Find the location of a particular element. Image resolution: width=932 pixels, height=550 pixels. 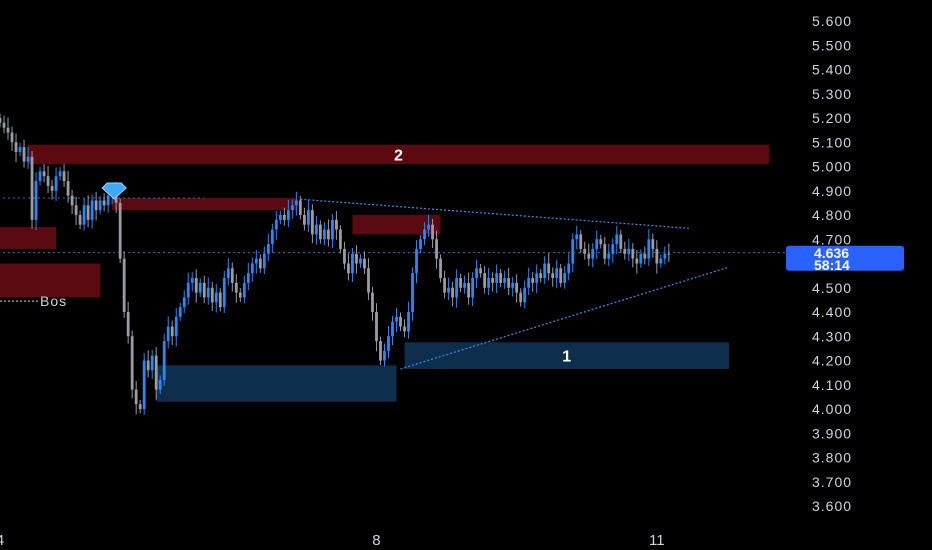

y-tick-label-18: 3.700 is located at coordinates (832, 482).